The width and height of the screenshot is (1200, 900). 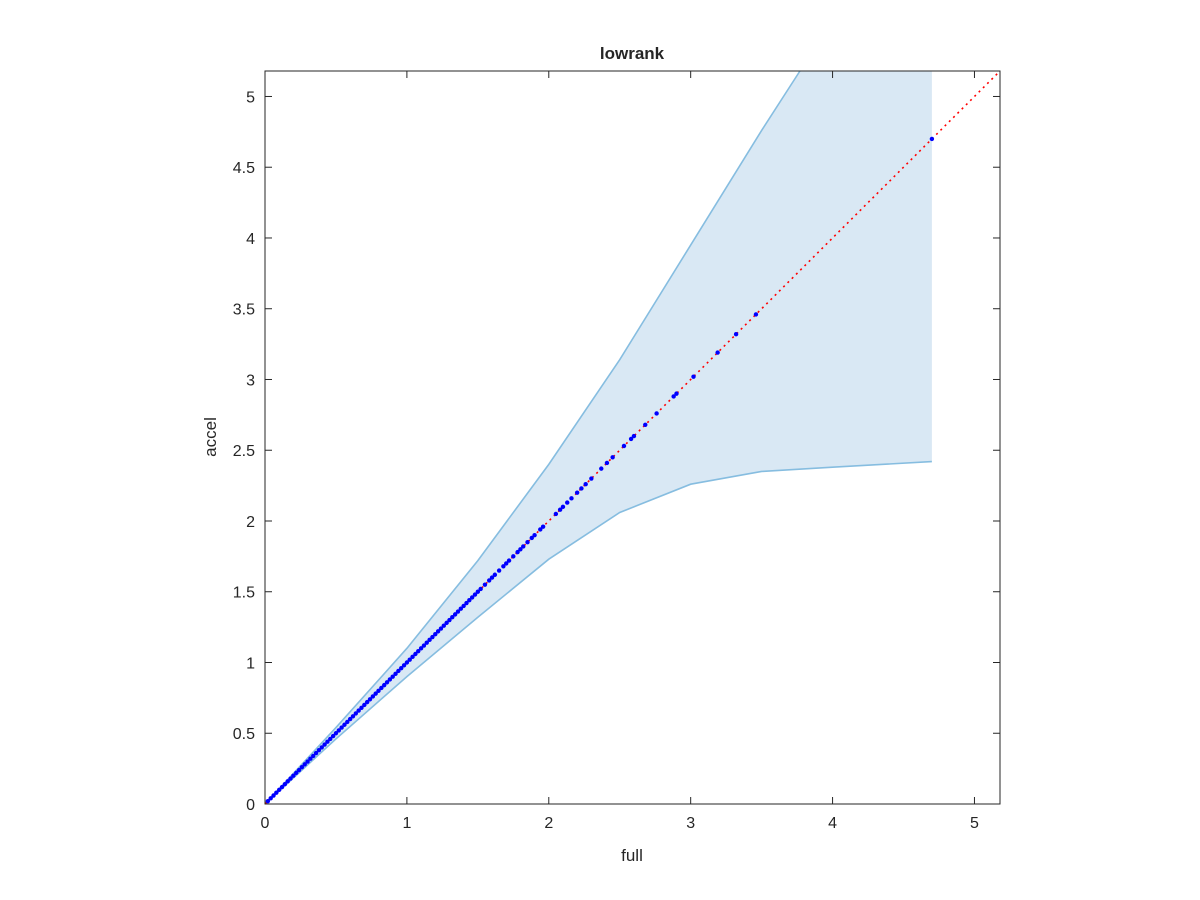 I want to click on x-tick-label: 3, so click(x=690, y=823).